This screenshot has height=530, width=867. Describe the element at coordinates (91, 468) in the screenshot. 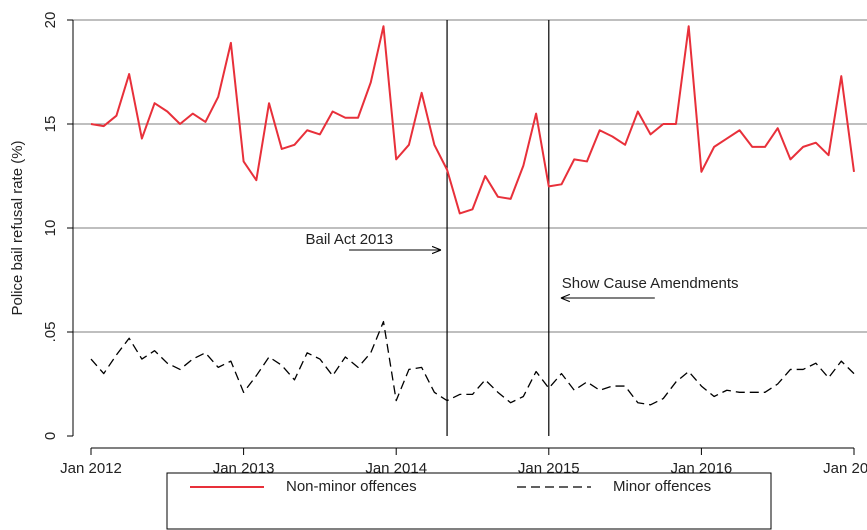

I see `x-tick-label: Jan 2012` at that location.